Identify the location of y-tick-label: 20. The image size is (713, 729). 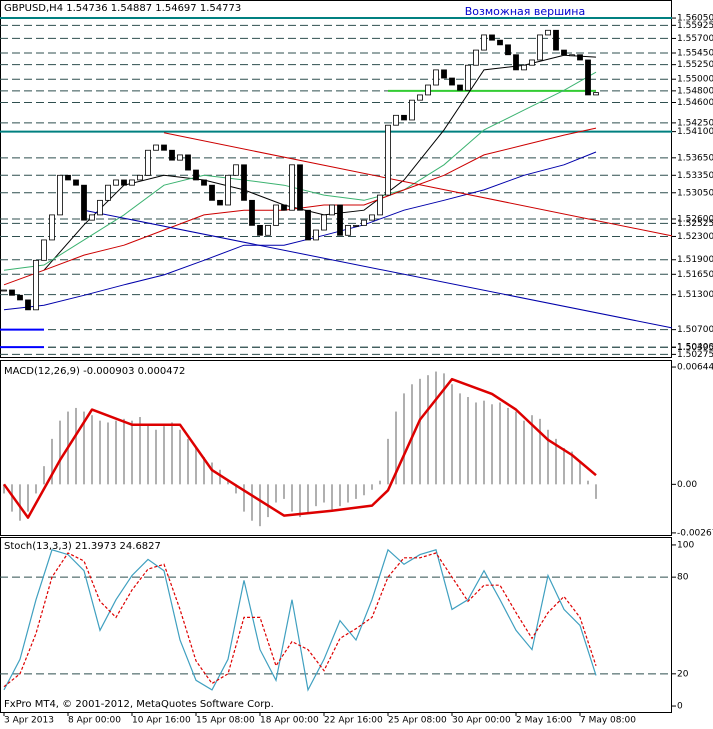
(683, 674).